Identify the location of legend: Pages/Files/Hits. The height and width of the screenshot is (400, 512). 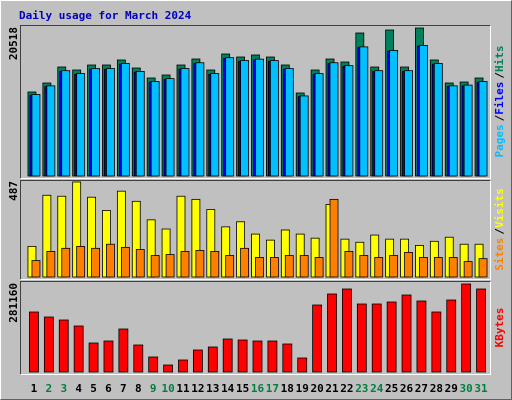
(499, 102).